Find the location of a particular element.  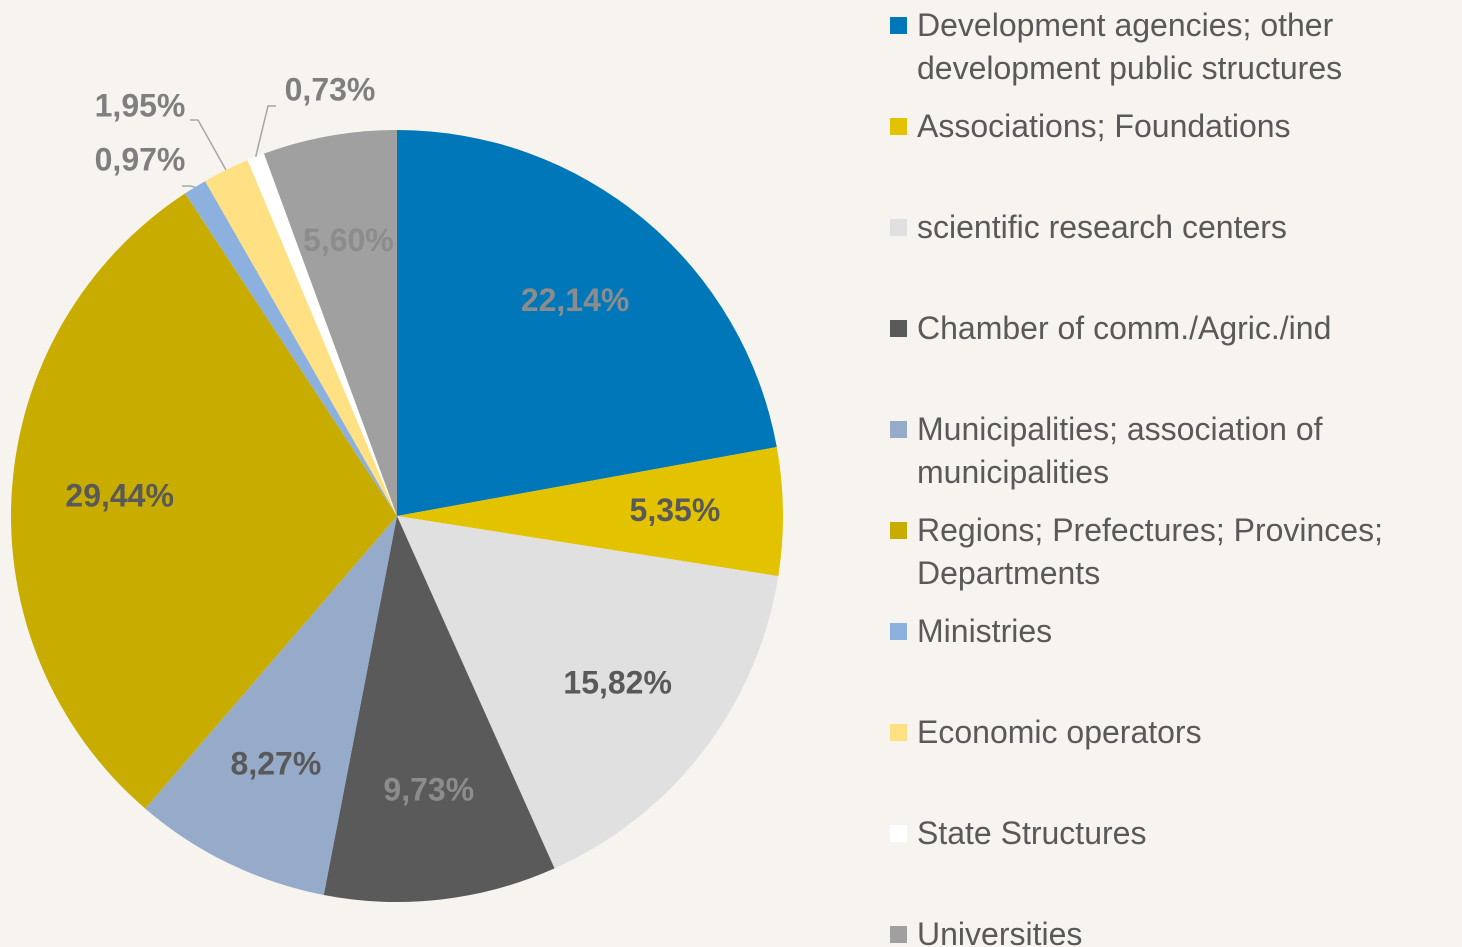

legend-item: Ministries is located at coordinates (1172, 631).